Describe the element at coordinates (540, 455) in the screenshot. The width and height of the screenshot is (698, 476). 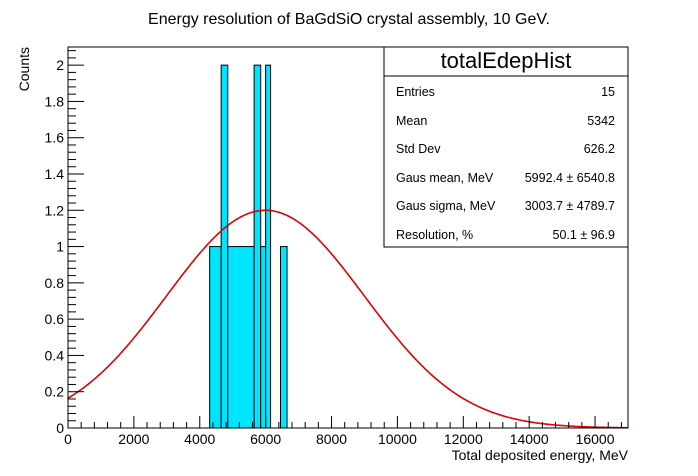
I see `x-axis-label: Total deposited energy, MeV` at that location.